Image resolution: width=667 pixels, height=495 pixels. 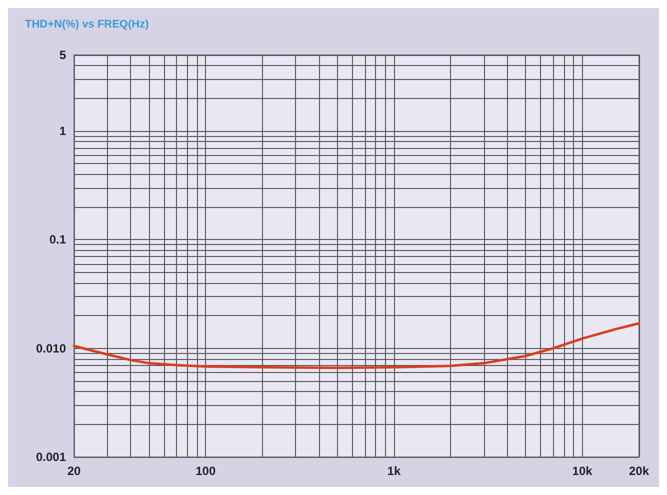 What do you see at coordinates (394, 471) in the screenshot?
I see `x-tick-label: 1k` at bounding box center [394, 471].